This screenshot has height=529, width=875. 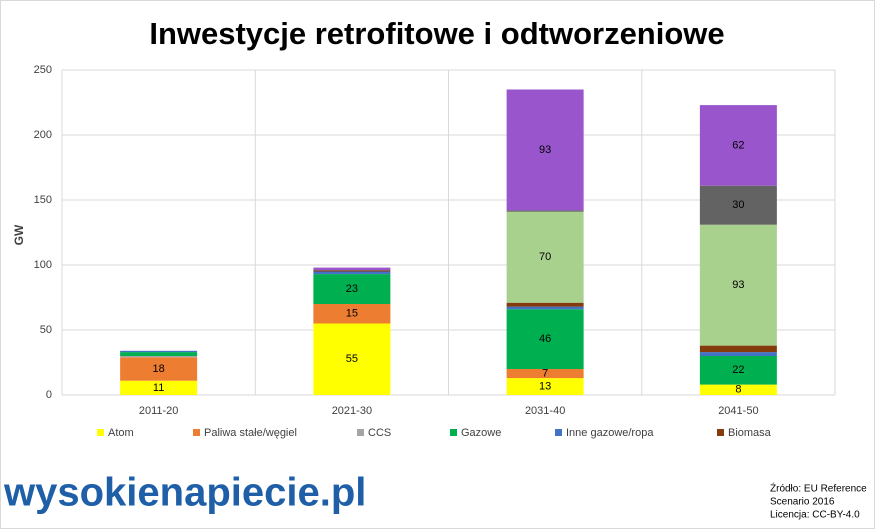 I want to click on data-label: 11, so click(x=158, y=388).